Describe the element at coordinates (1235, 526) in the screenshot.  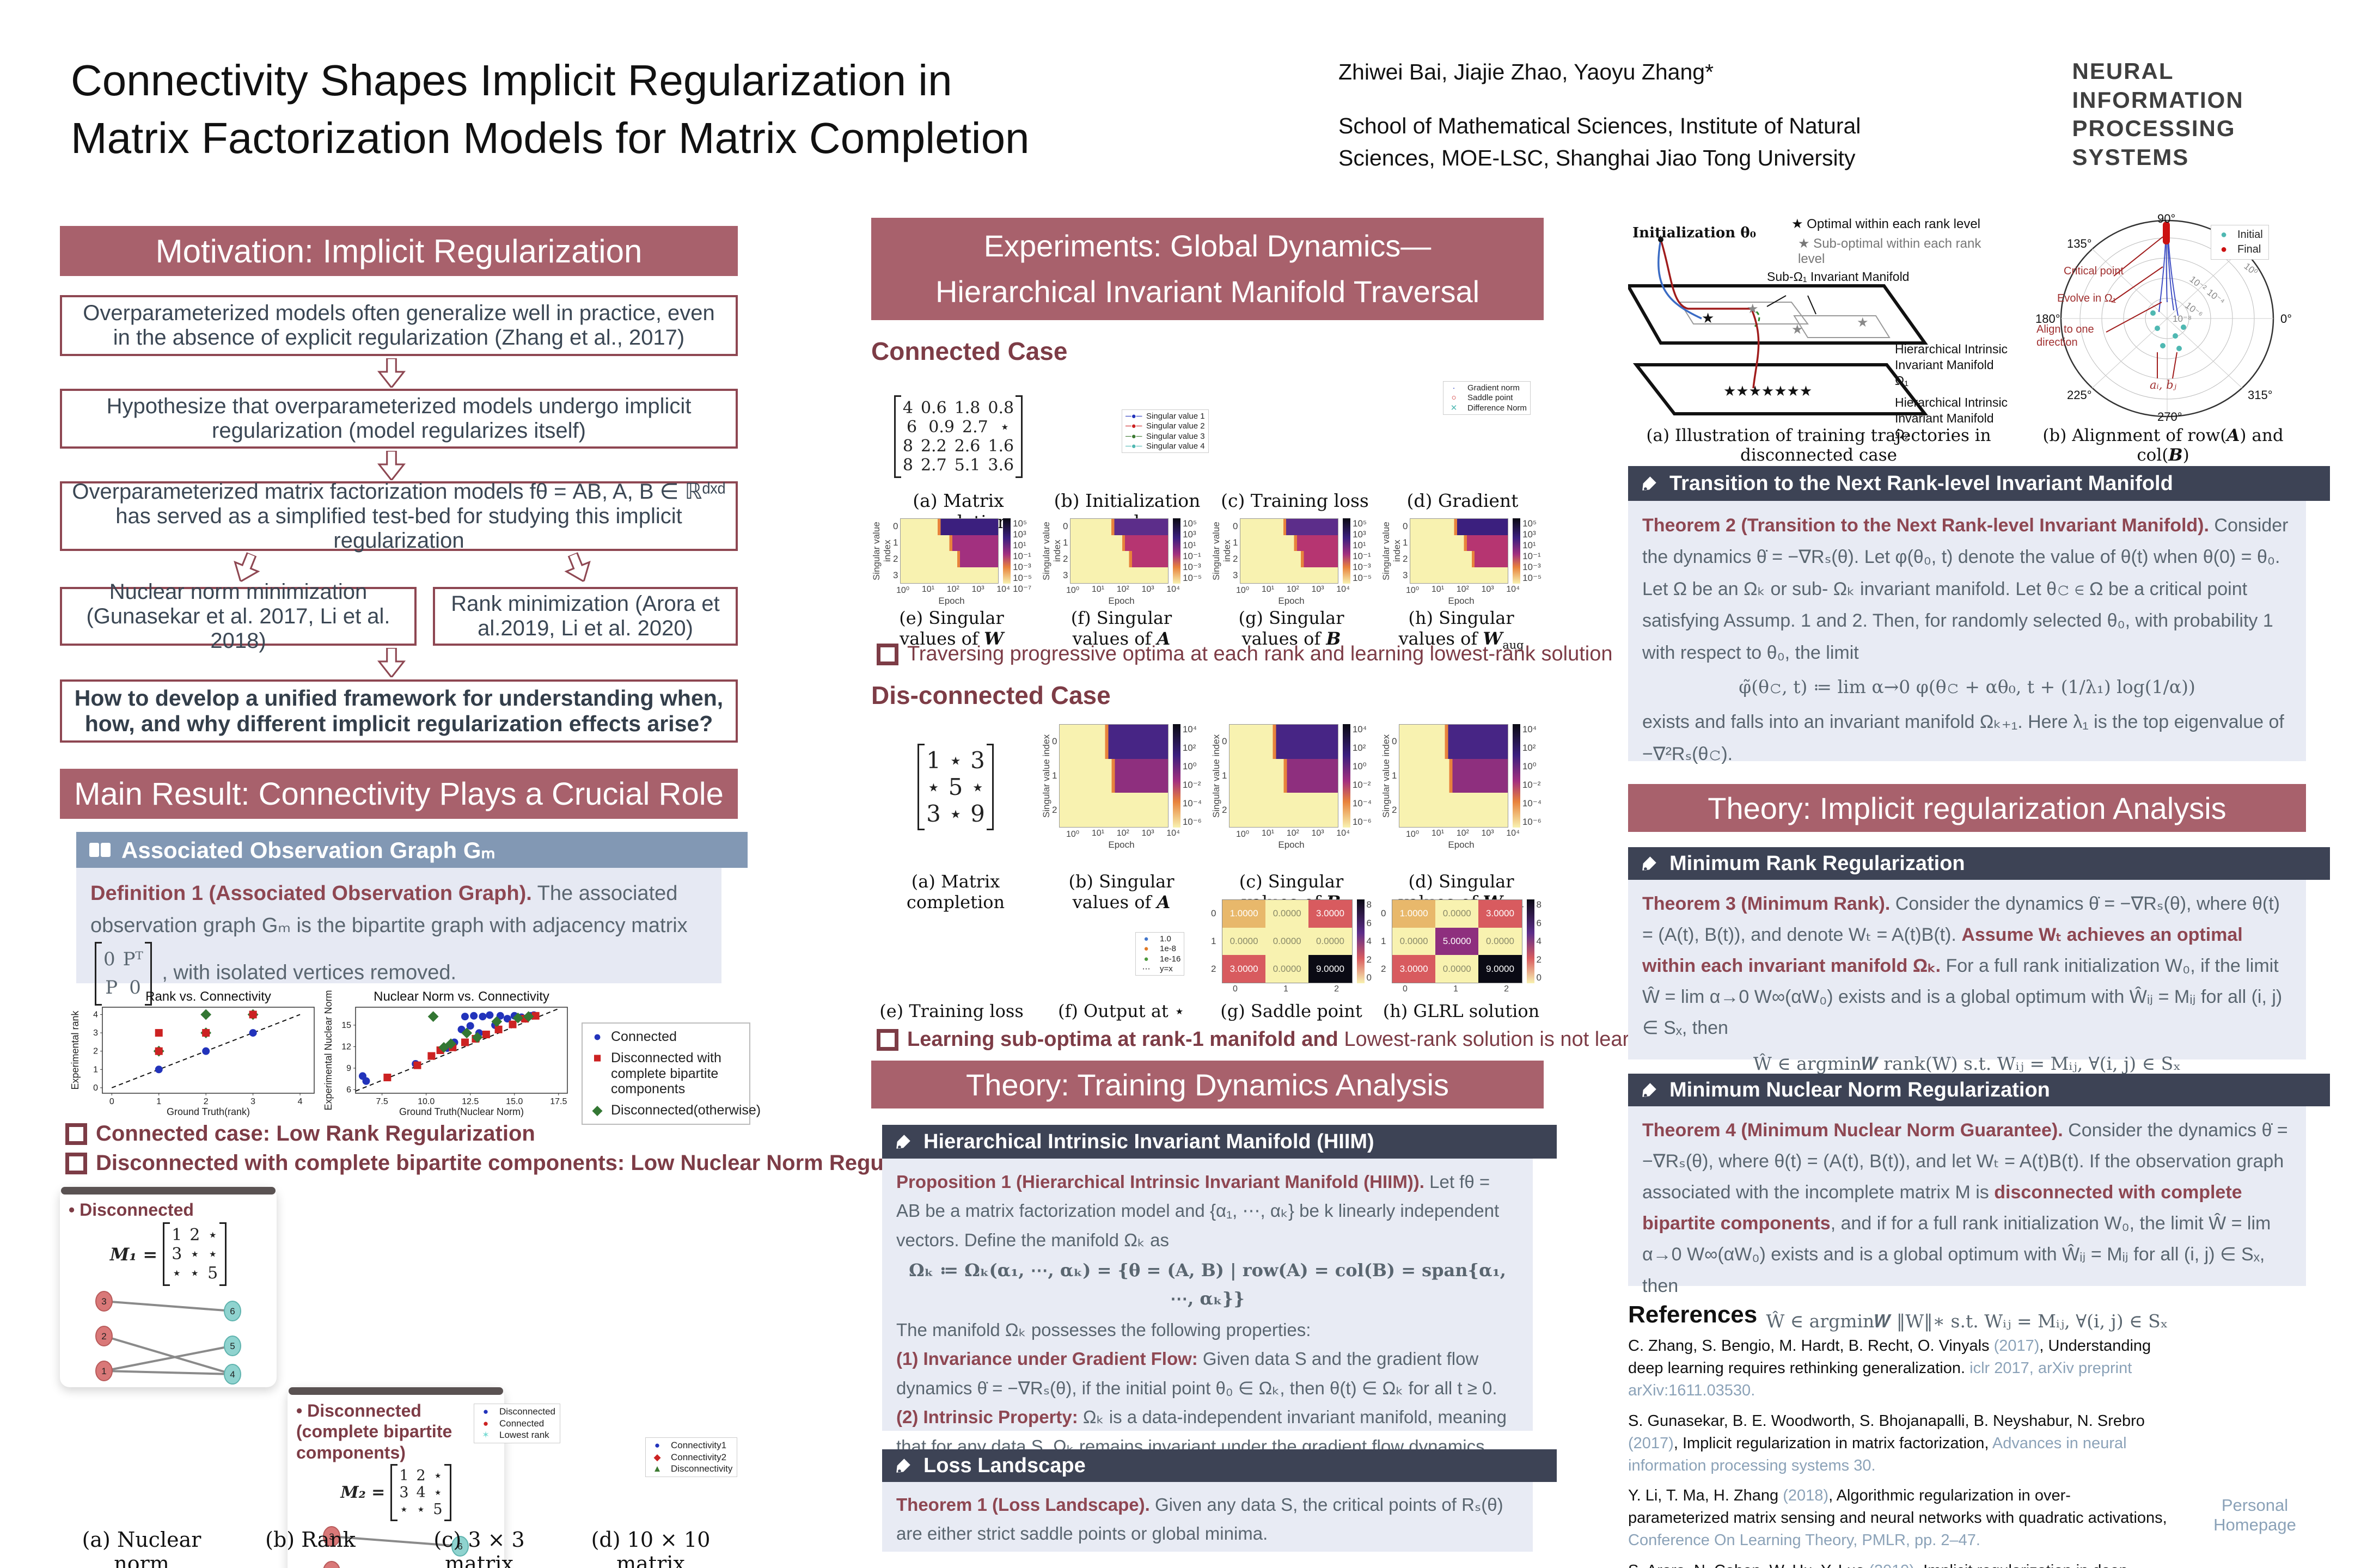
I see `index-label: 0` at that location.